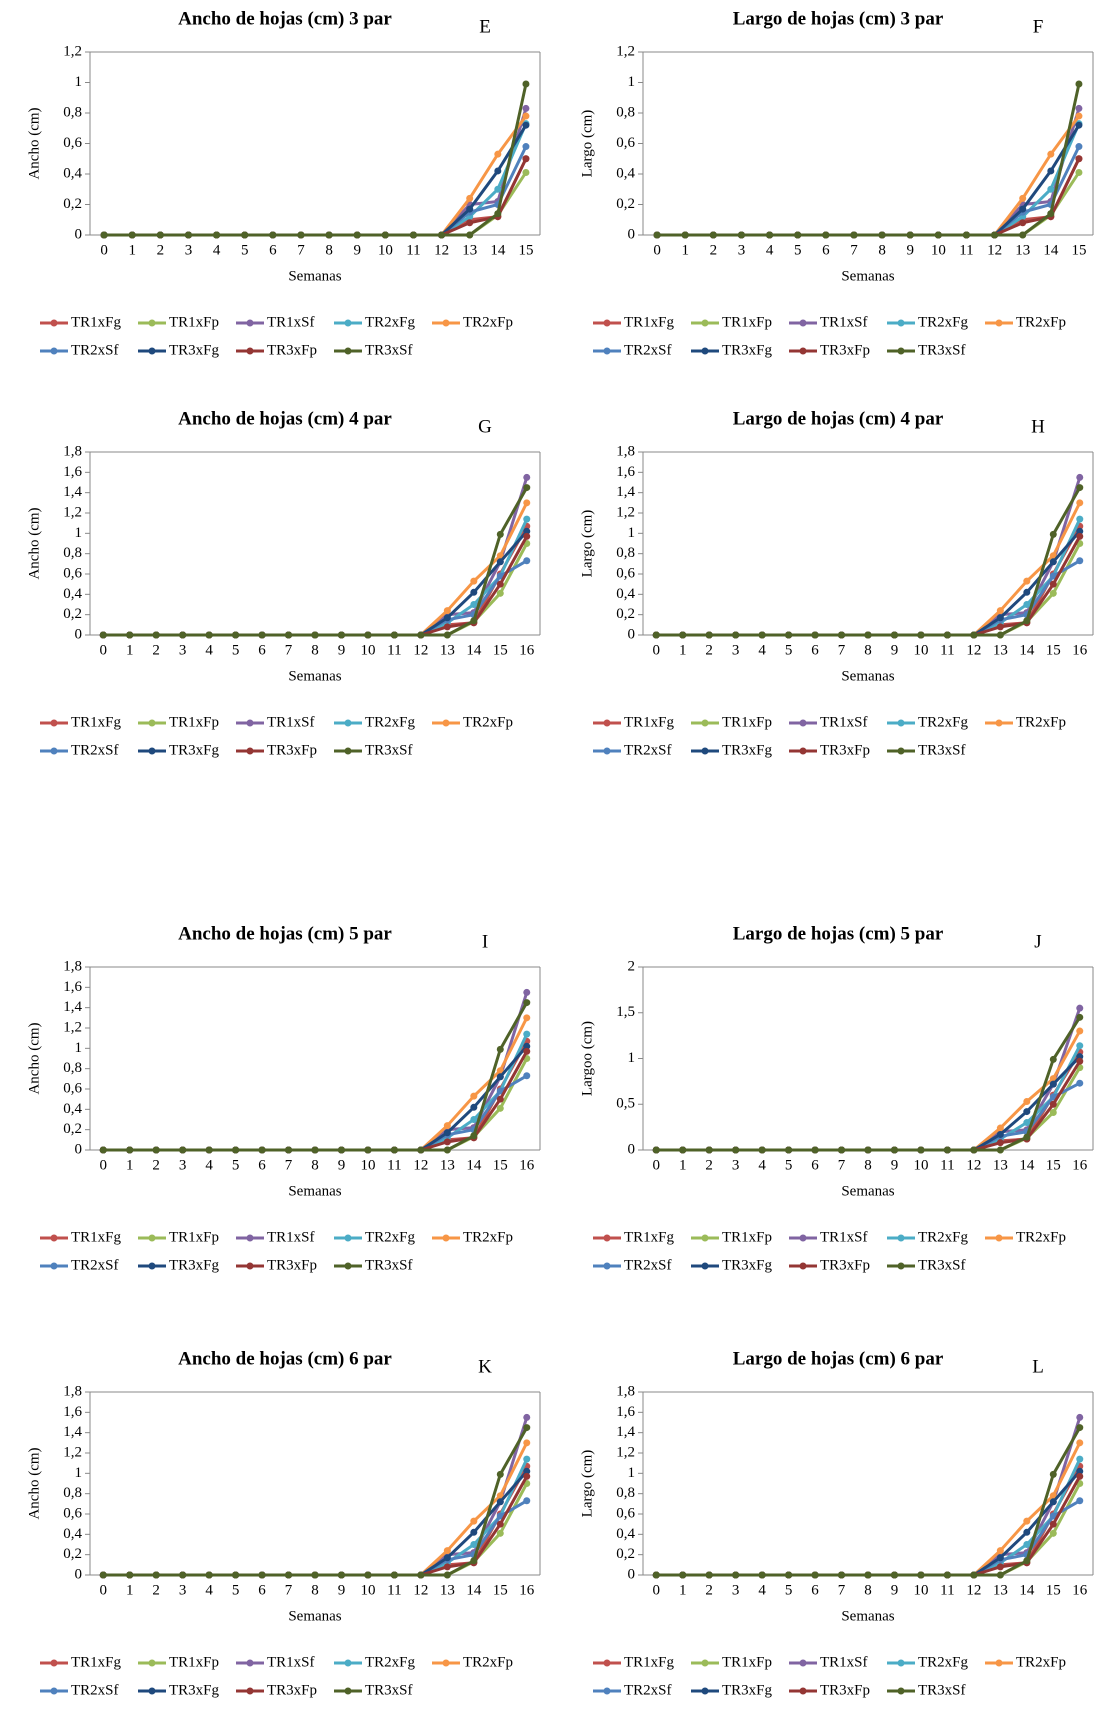  I want to click on x-tick-label: 6, so click(815, 1165).